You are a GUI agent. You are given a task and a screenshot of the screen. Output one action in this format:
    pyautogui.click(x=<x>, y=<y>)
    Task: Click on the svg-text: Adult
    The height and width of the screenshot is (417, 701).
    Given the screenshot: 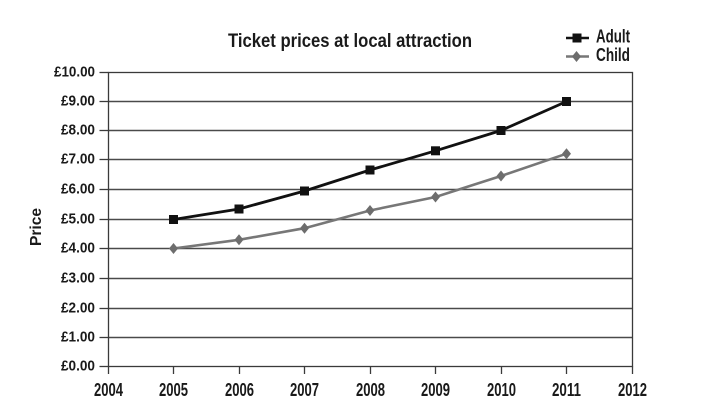 What is the action you would take?
    pyautogui.click(x=613, y=37)
    